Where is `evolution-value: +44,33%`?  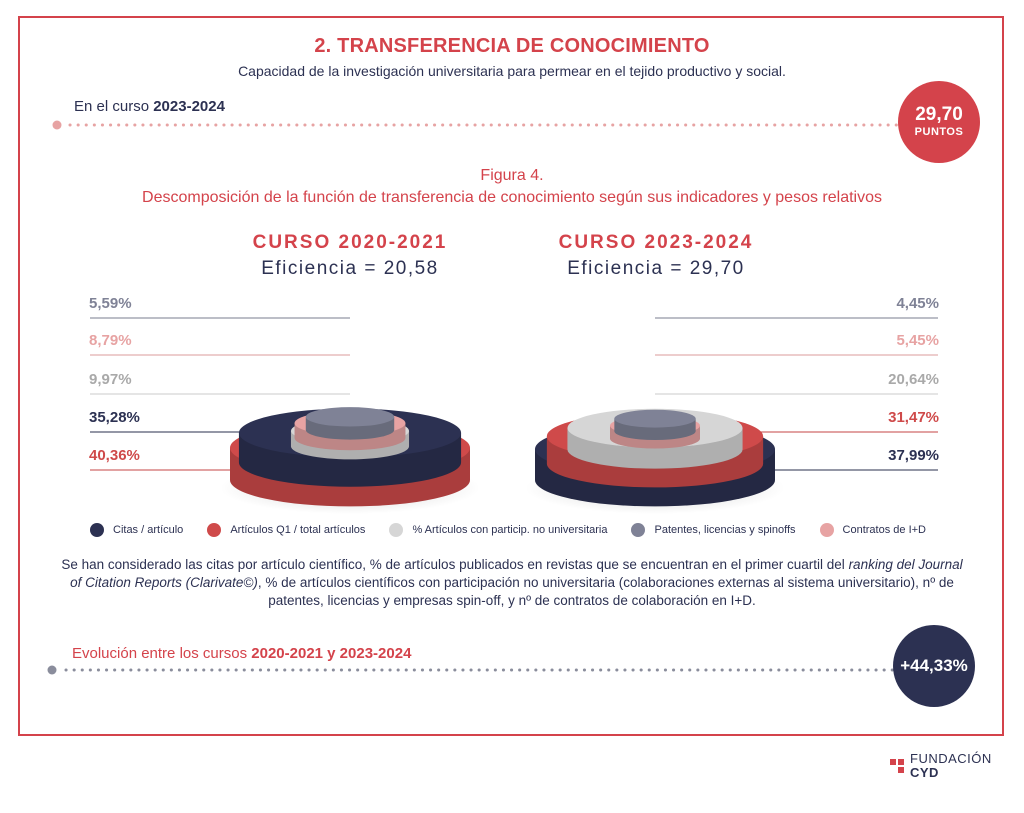 evolution-value: +44,33% is located at coordinates (934, 665).